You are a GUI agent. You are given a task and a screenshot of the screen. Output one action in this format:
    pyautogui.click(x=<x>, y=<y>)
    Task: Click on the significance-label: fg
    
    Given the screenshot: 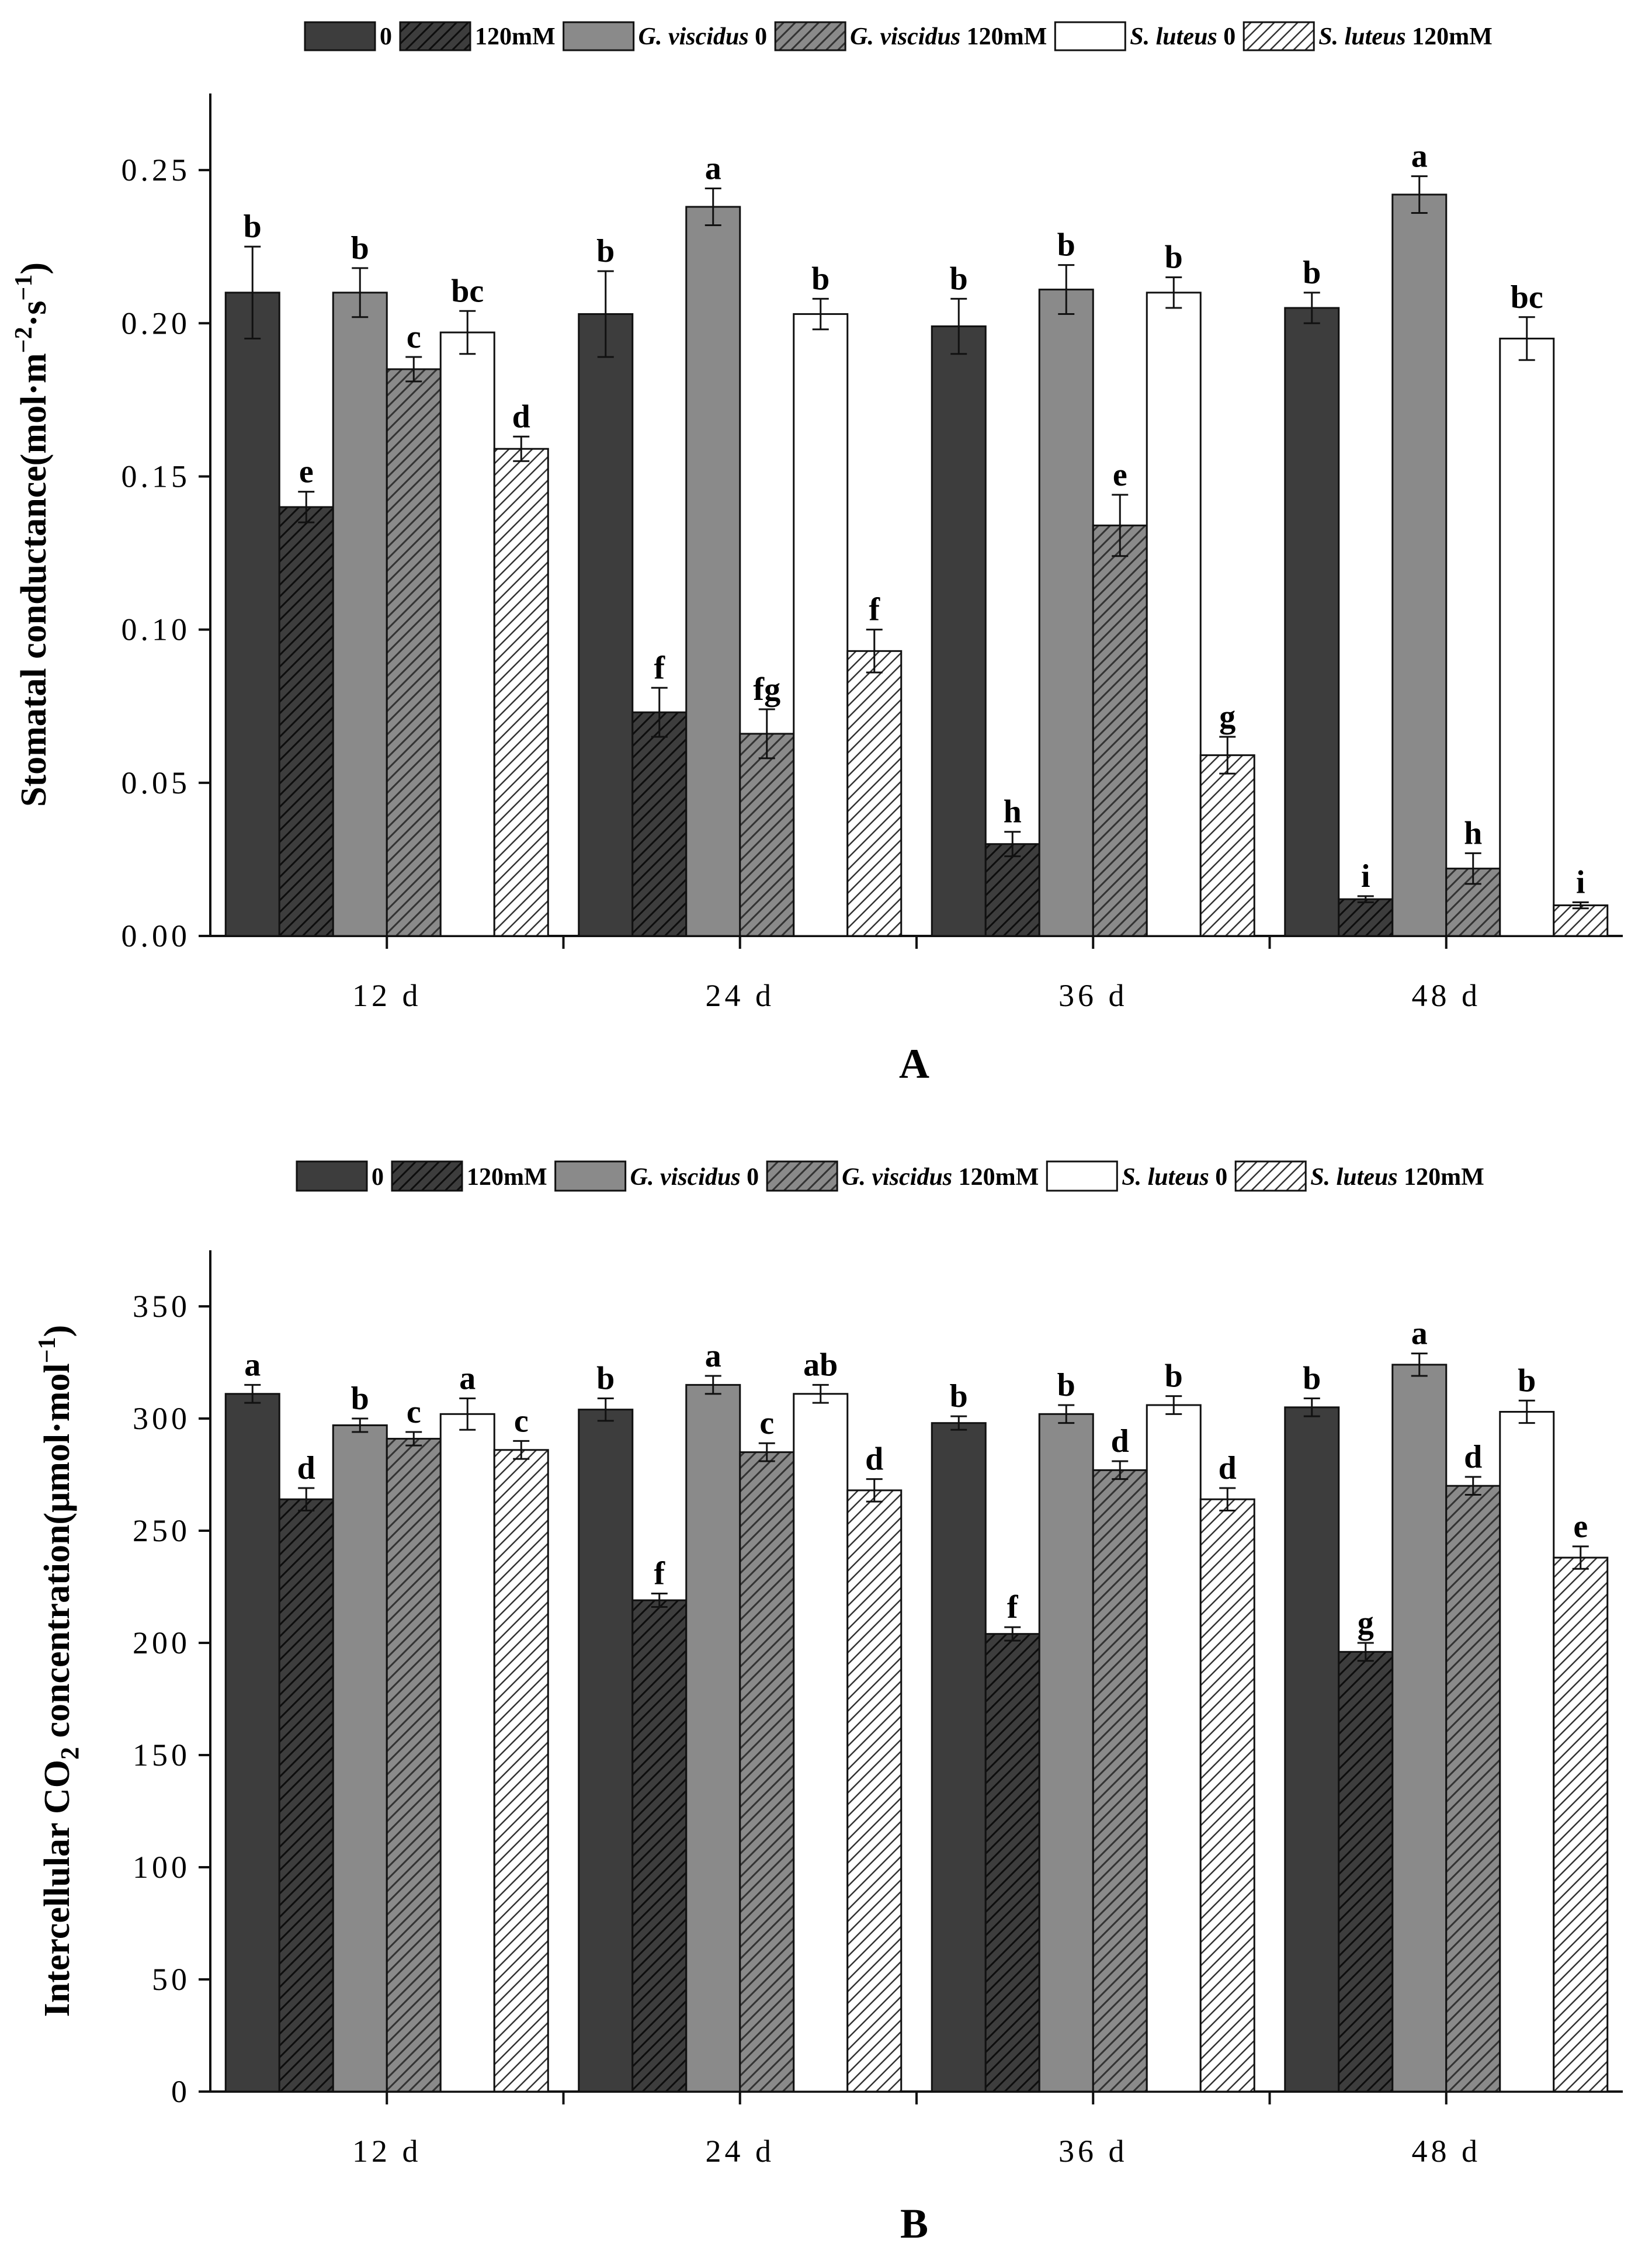 What is the action you would take?
    pyautogui.click(x=766, y=689)
    